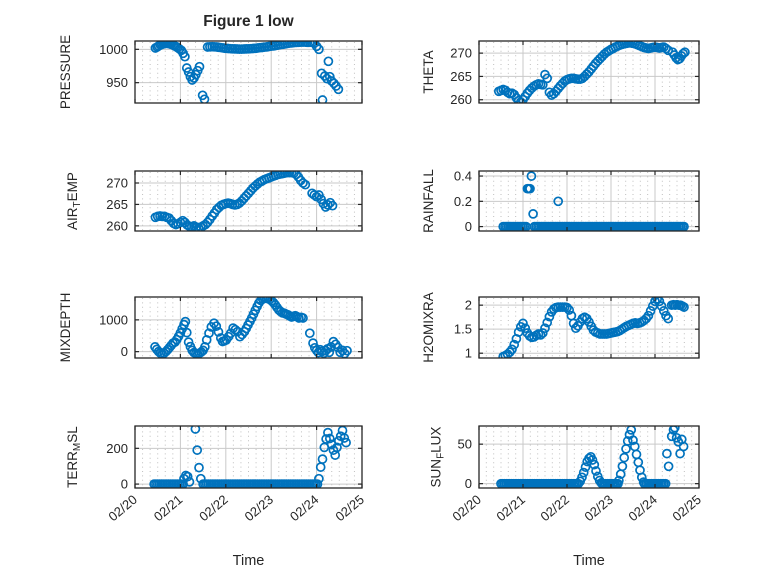 This screenshot has height=583, width=778. I want to click on y-axis-label: MIXDEPTH, so click(65, 328).